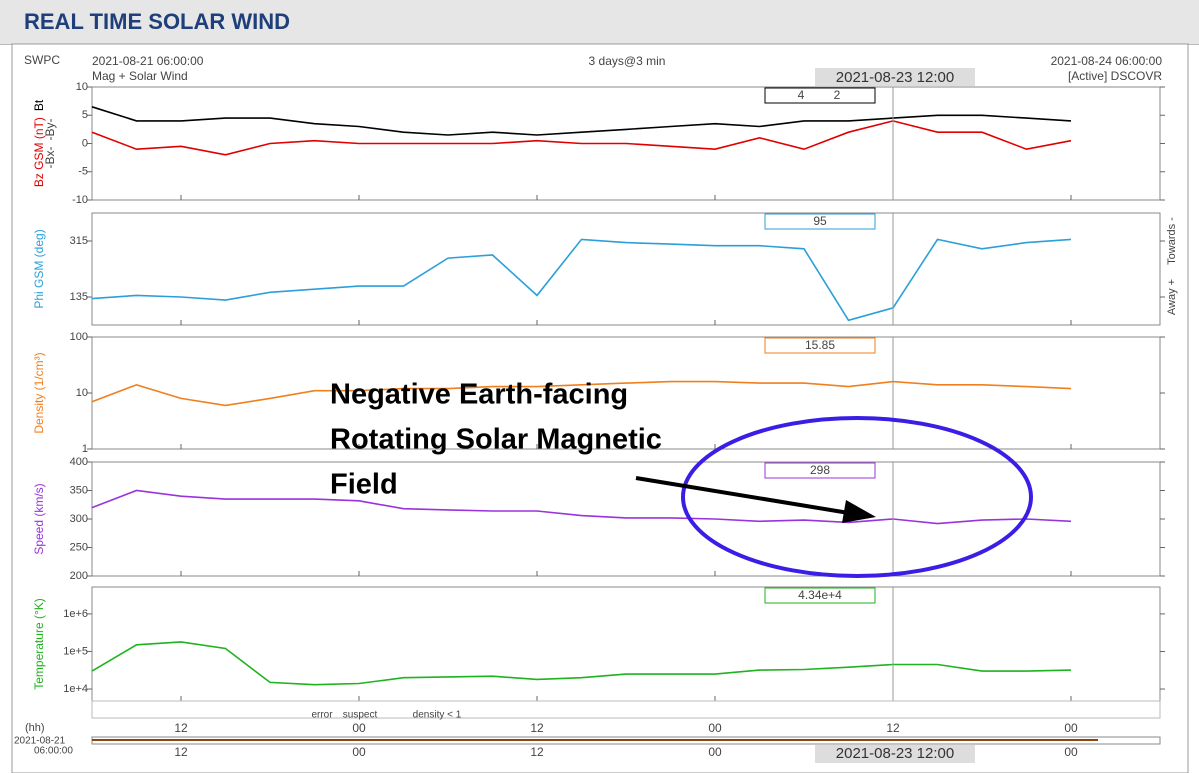  I want to click on arrow-shaft, so click(745, 496).